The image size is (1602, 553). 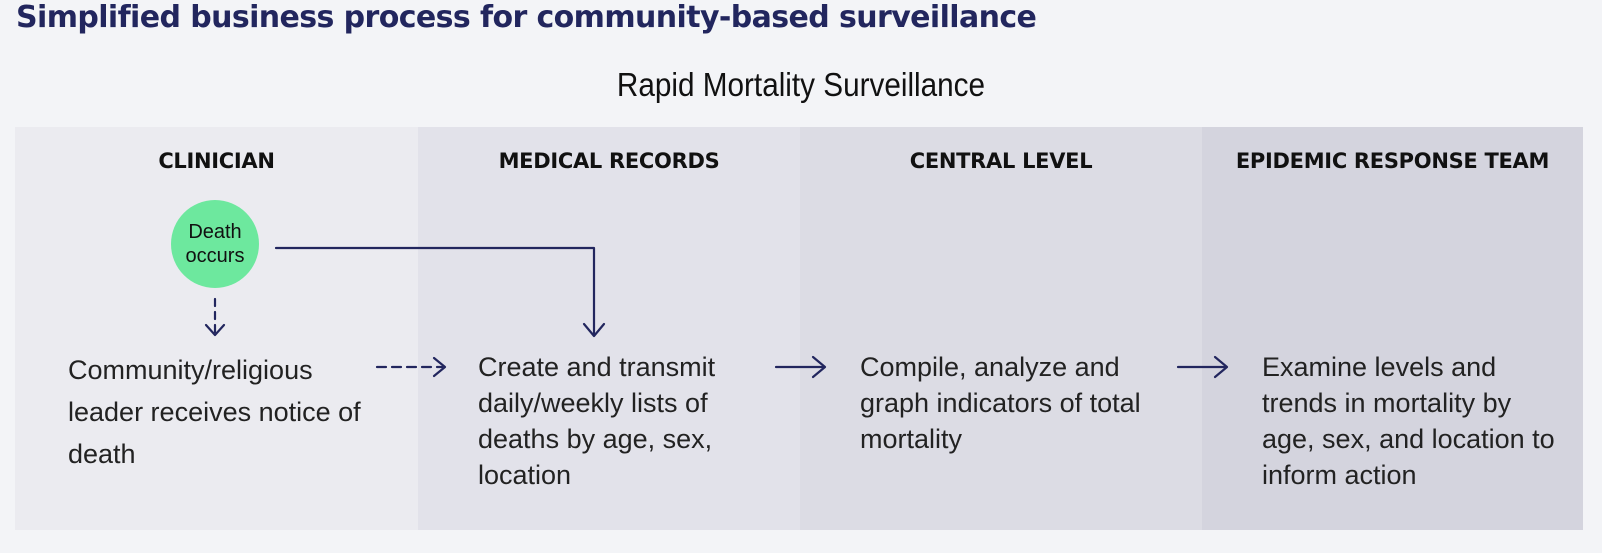 I want to click on lane-header-medical-records: MEDICAL RECORDS, so click(x=609, y=161).